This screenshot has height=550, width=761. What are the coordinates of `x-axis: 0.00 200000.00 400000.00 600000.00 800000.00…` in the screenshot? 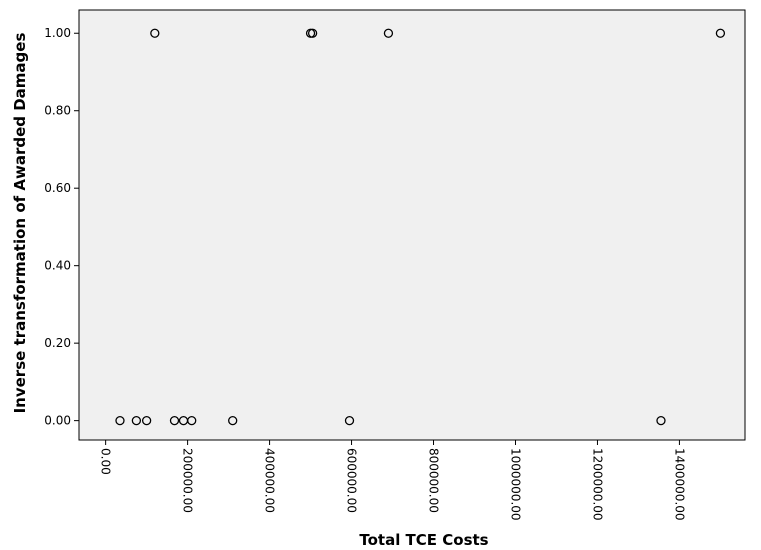 It's located at (392, 480).